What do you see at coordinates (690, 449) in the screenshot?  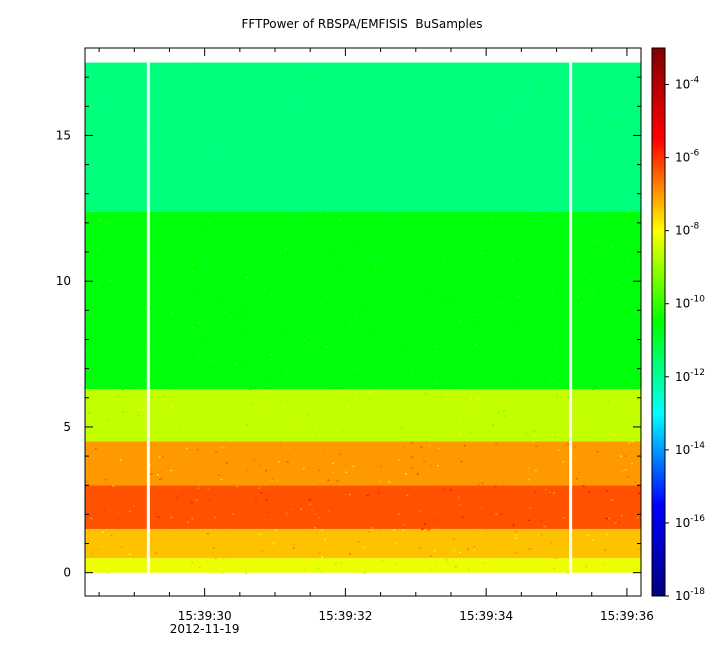 I see `colorbar-tick-label: 10⁻¹⁴` at bounding box center [690, 449].